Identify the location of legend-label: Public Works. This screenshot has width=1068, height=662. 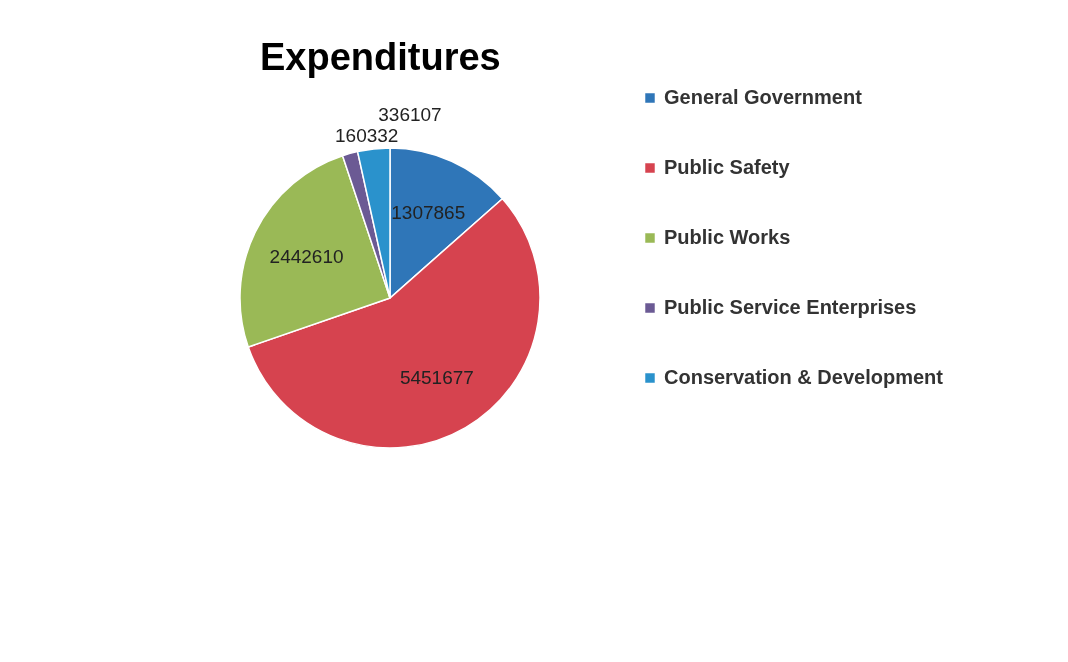
(727, 237).